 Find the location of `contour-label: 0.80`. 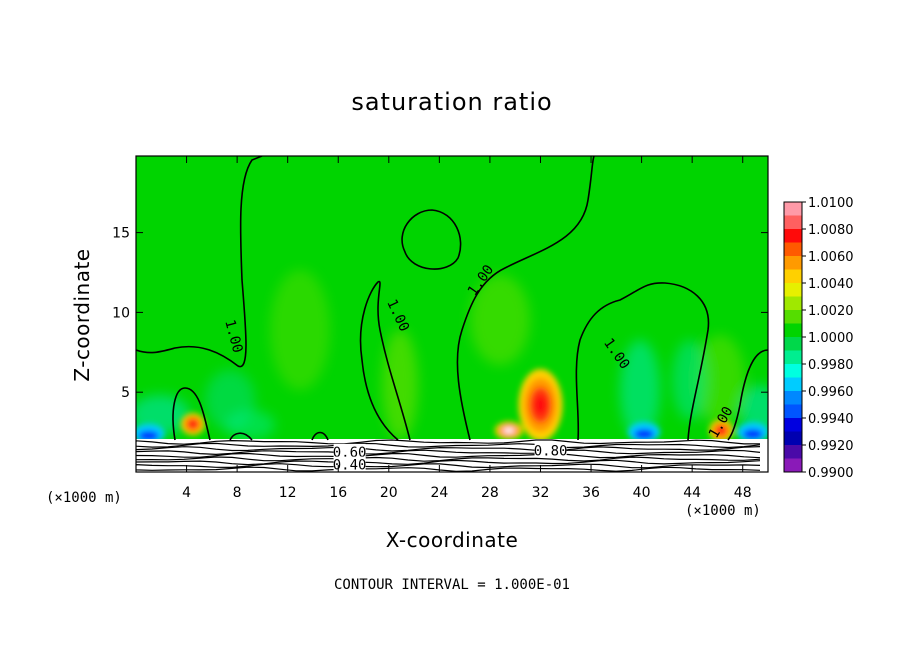

contour-label: 0.80 is located at coordinates (551, 450).